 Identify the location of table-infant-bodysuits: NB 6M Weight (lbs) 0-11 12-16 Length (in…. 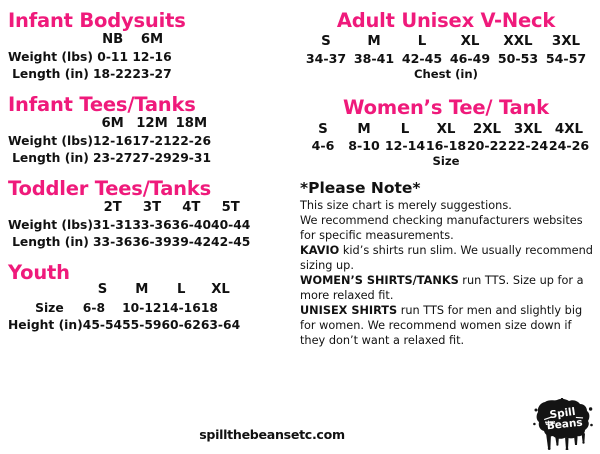
(90, 57).